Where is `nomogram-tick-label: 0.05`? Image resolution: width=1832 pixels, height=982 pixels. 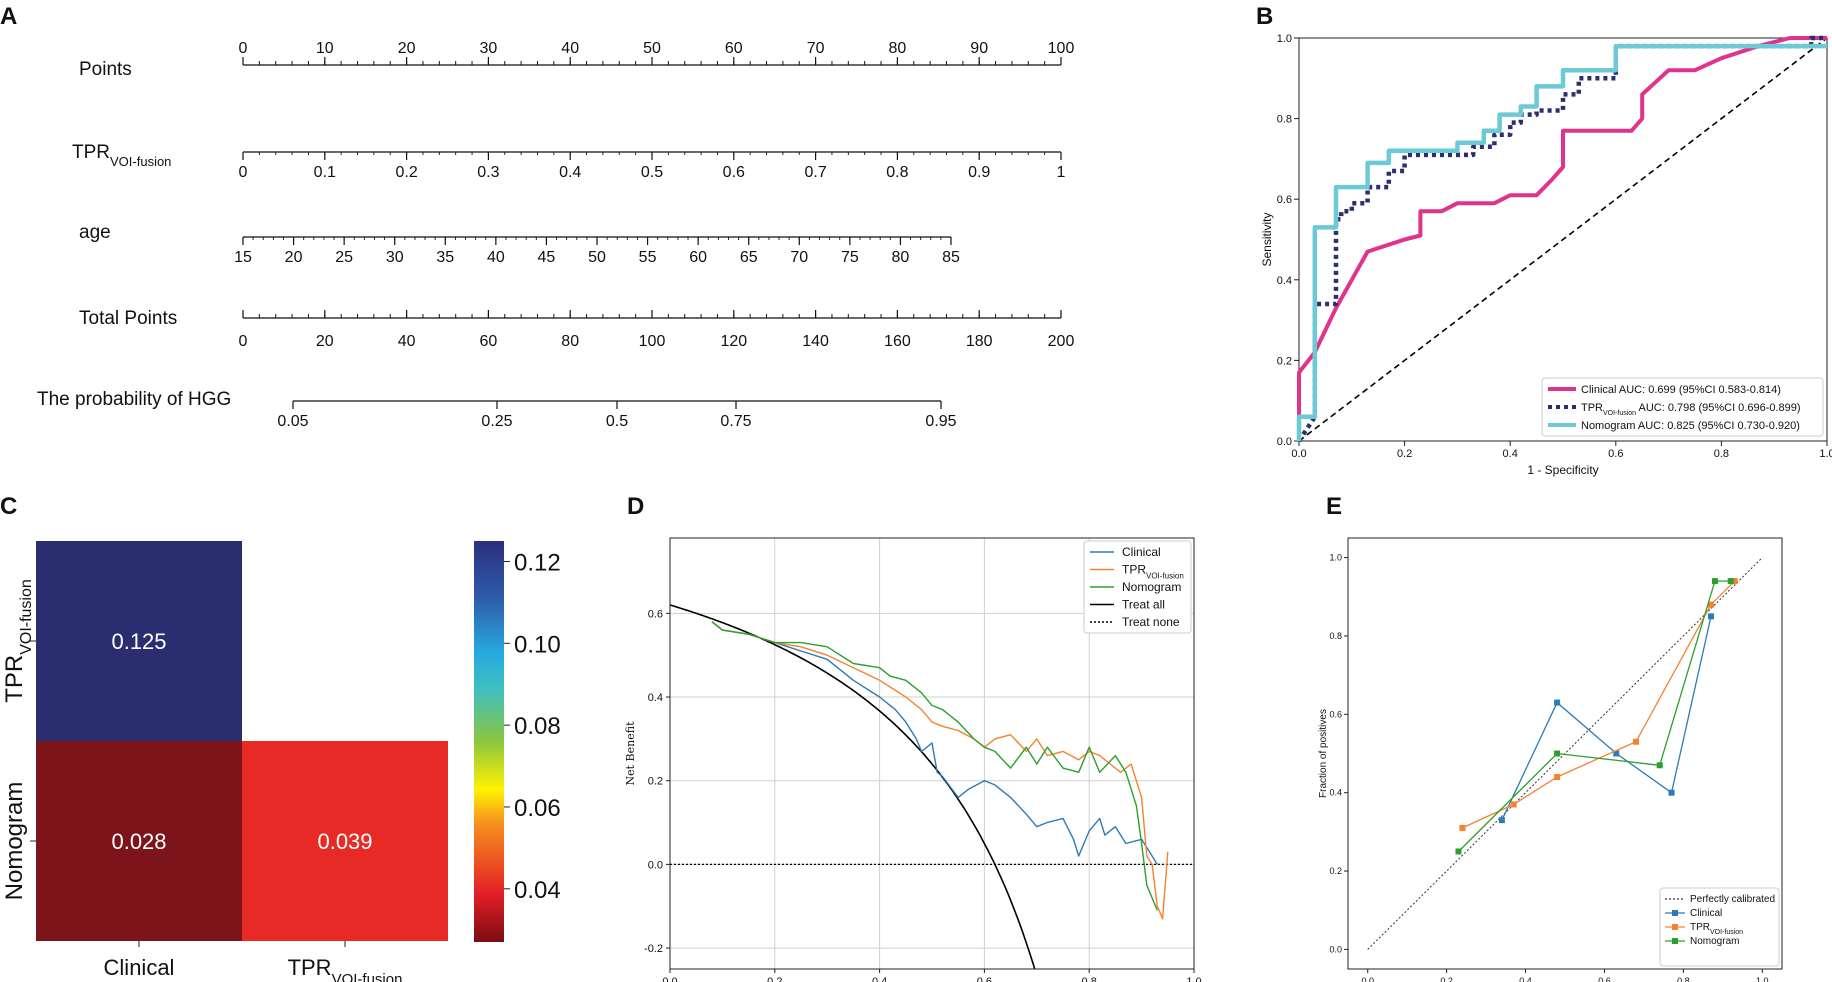 nomogram-tick-label: 0.05 is located at coordinates (292, 421).